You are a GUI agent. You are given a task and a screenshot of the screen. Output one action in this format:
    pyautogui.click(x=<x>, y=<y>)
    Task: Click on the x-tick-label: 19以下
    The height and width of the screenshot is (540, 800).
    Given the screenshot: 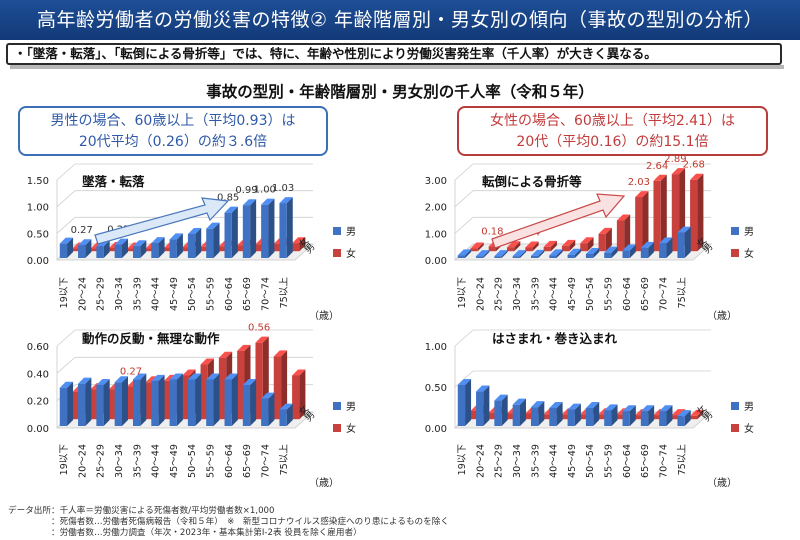 What is the action you would take?
    pyautogui.click(x=64, y=293)
    